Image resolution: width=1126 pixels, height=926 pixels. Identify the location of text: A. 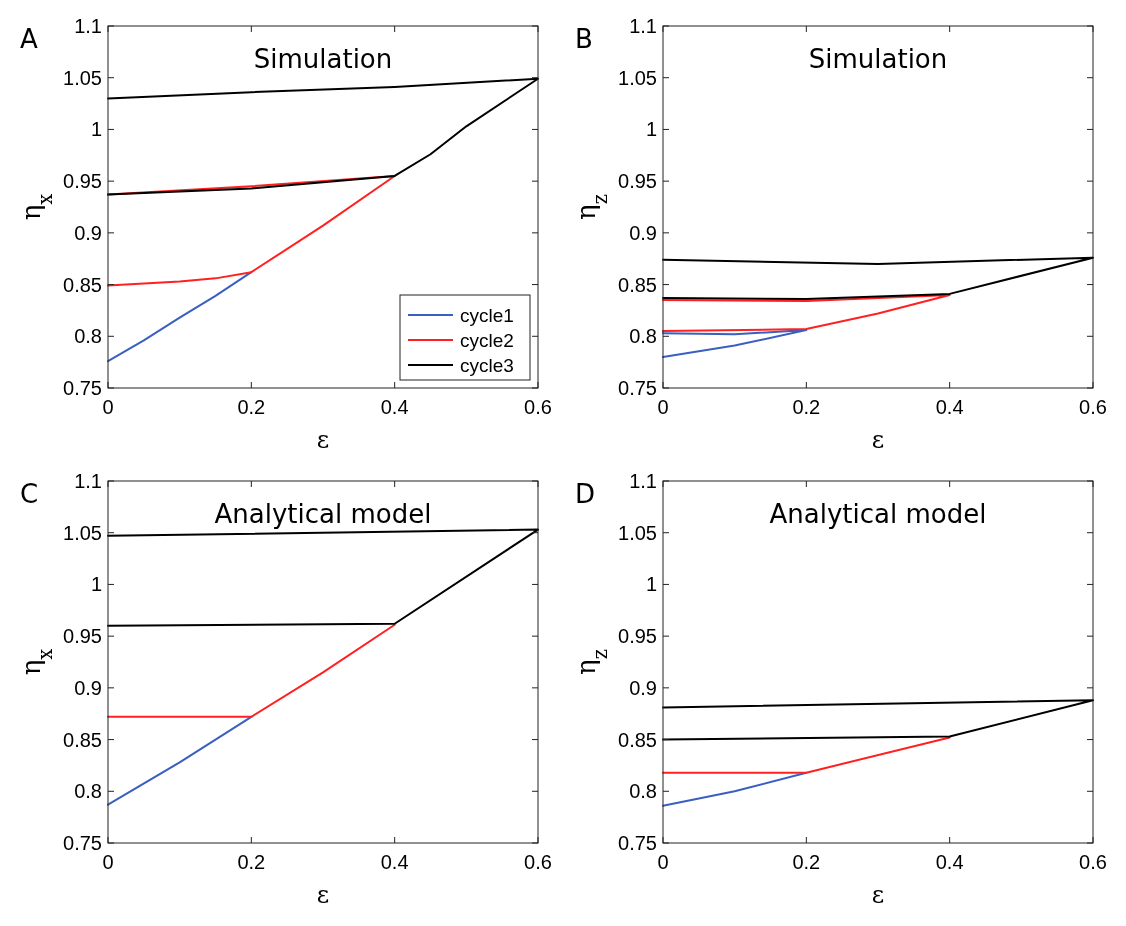
(29, 39).